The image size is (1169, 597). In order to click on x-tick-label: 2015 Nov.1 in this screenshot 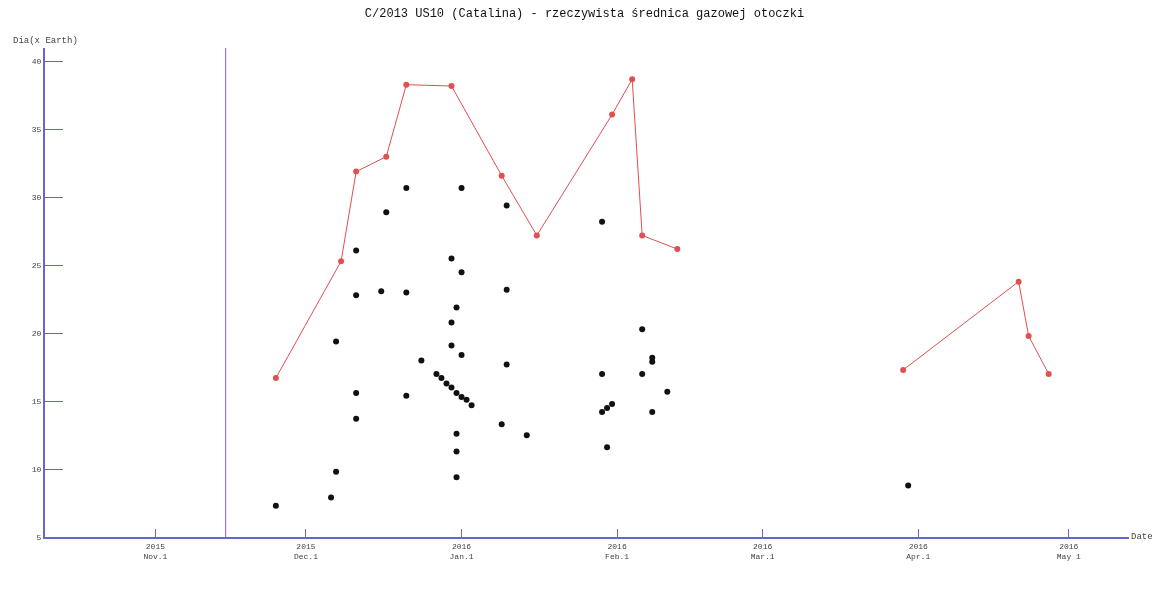, I will do `click(155, 551)`.